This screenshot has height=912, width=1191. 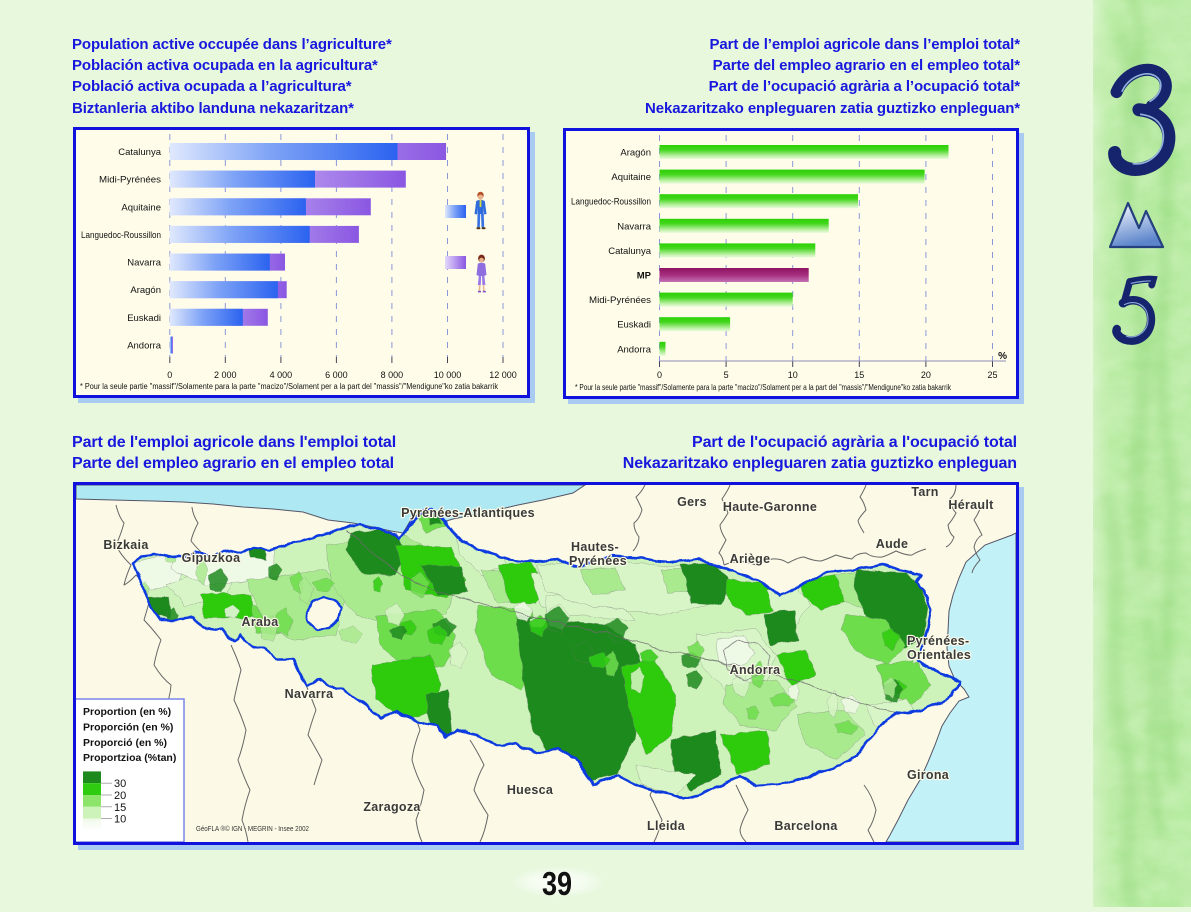 I want to click on svg-text: Haute-Garonne, so click(x=770, y=507).